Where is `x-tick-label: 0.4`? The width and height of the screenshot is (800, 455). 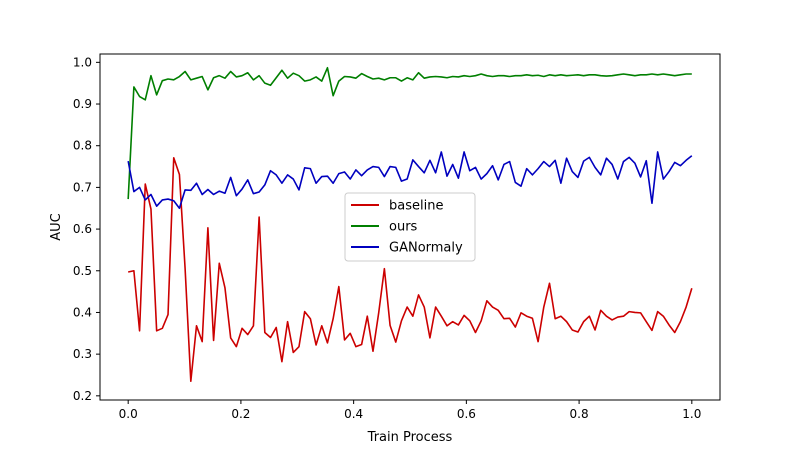 x-tick-label: 0.4 is located at coordinates (353, 414).